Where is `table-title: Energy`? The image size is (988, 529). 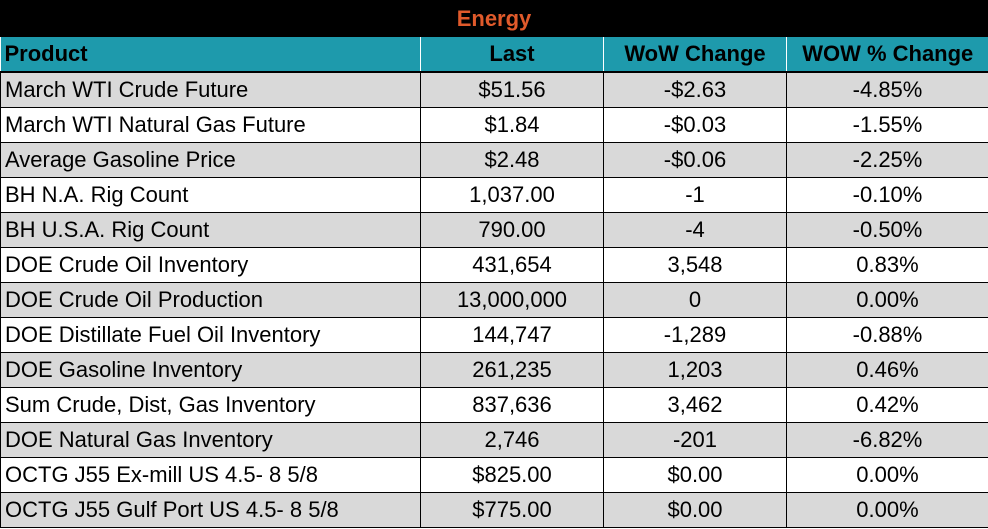 table-title: Energy is located at coordinates (494, 18).